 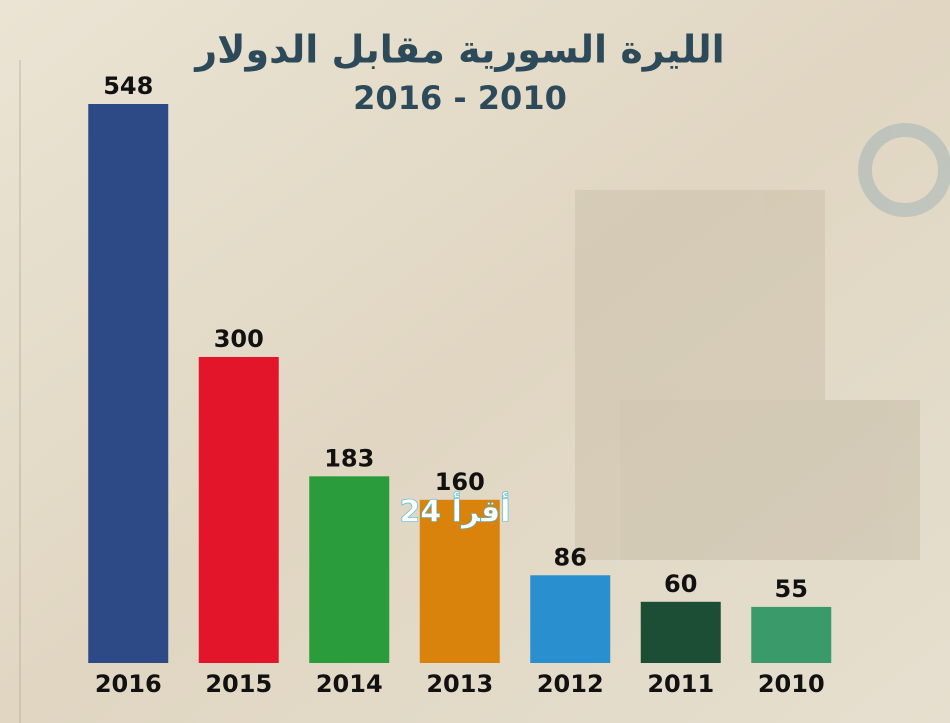 I want to click on x-tick-label: 2010, so click(x=791, y=684).